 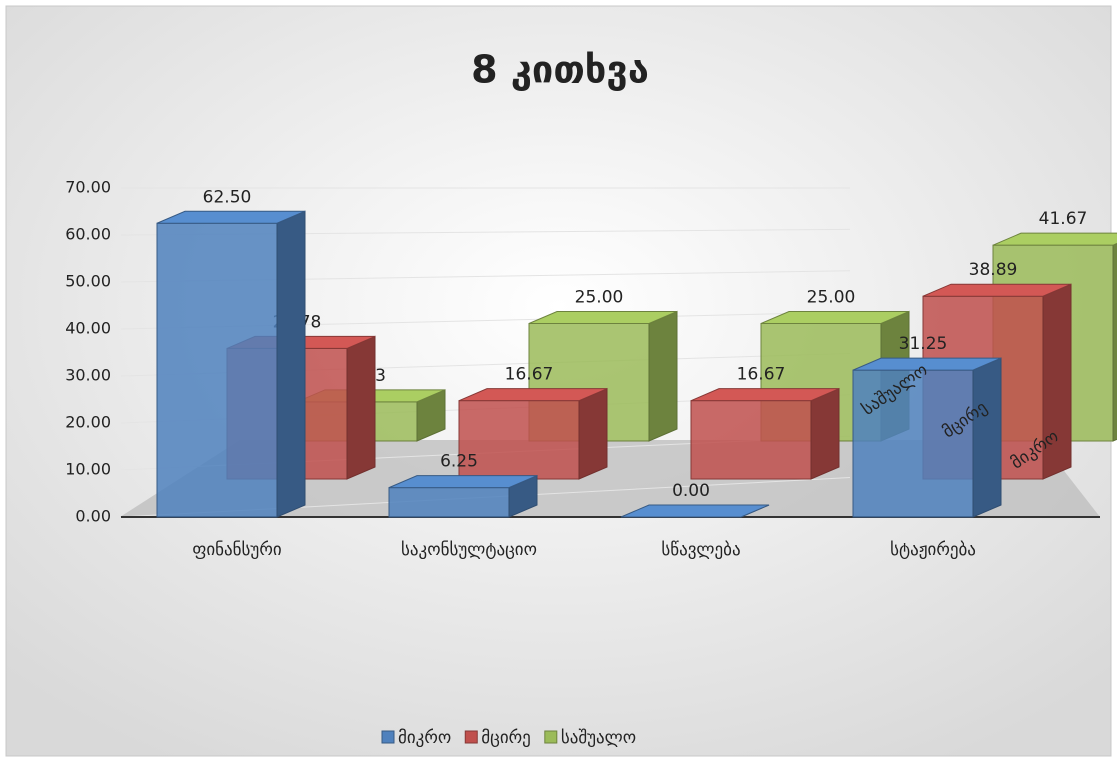 I want to click on value-label: 0.00, so click(x=691, y=491).